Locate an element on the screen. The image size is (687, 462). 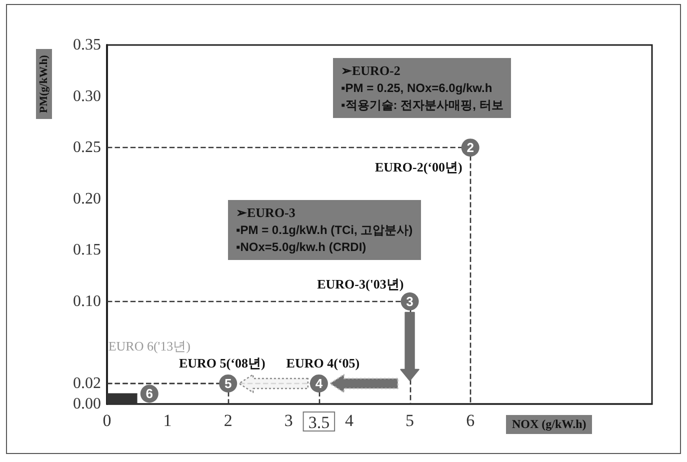
series-label: EURO-2(‘00년) is located at coordinates (418, 167).